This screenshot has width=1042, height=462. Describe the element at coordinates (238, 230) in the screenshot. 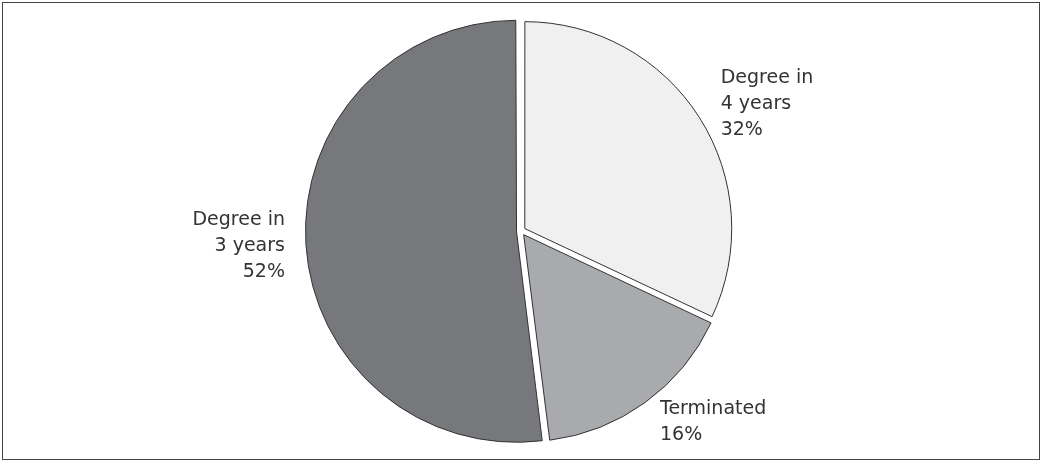

I see `slice-label: Degree in 3 years` at that location.